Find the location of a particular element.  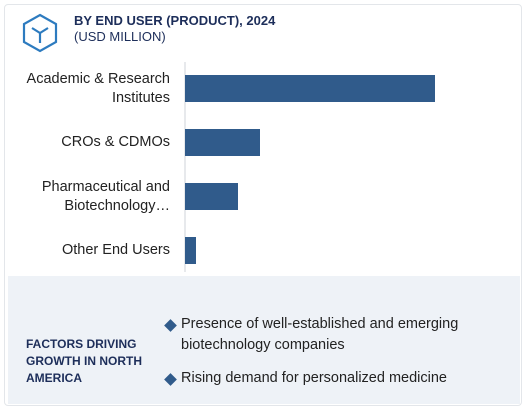

factors-heading: FACTORS DRIVING GROWTH IN NORTH AMERICA is located at coordinates (84, 361).